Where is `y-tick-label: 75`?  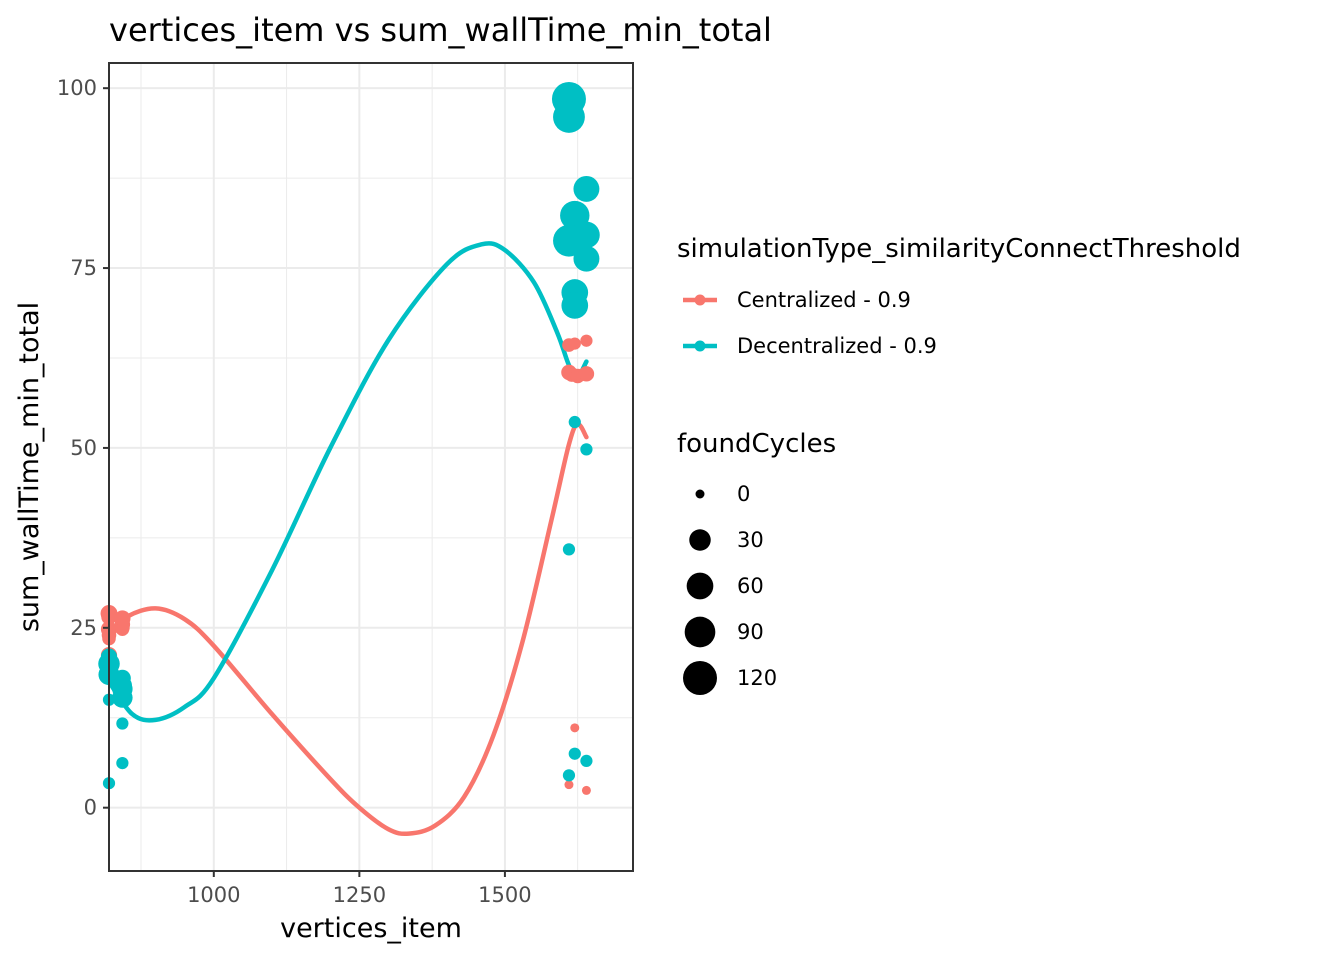 y-tick-label: 75 is located at coordinates (83, 268).